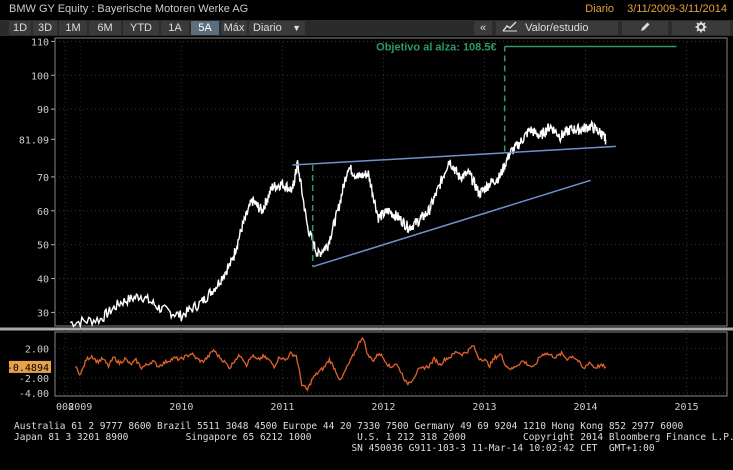 The height and width of the screenshot is (470, 733). Describe the element at coordinates (40, 42) in the screenshot. I see `y-tick-label: 110` at that location.